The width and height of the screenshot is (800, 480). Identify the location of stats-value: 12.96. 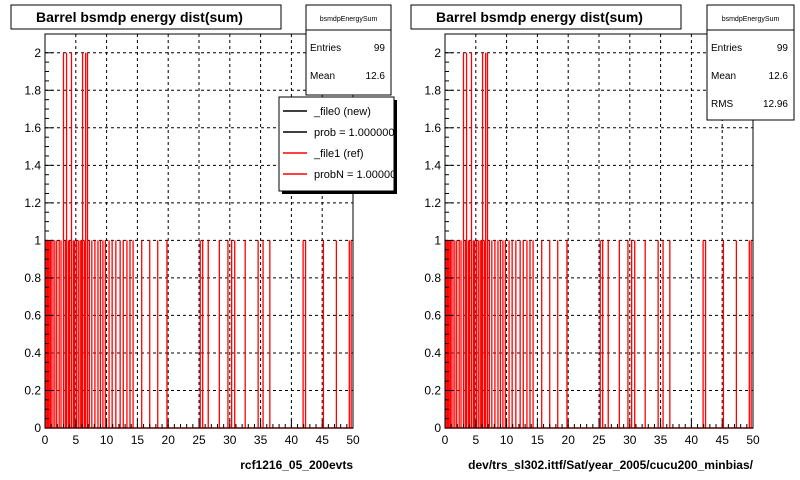
(775, 104).